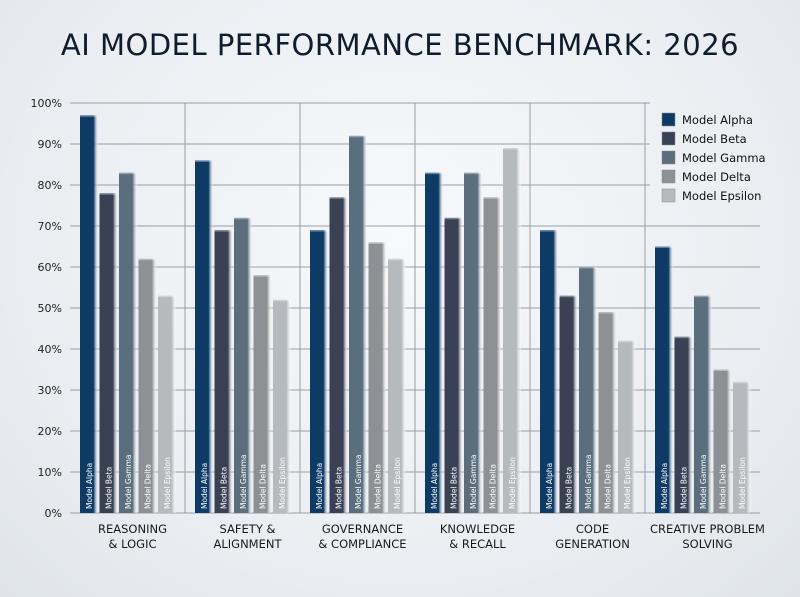  What do you see at coordinates (50, 390) in the screenshot?
I see `y-tick-label: 30%` at bounding box center [50, 390].